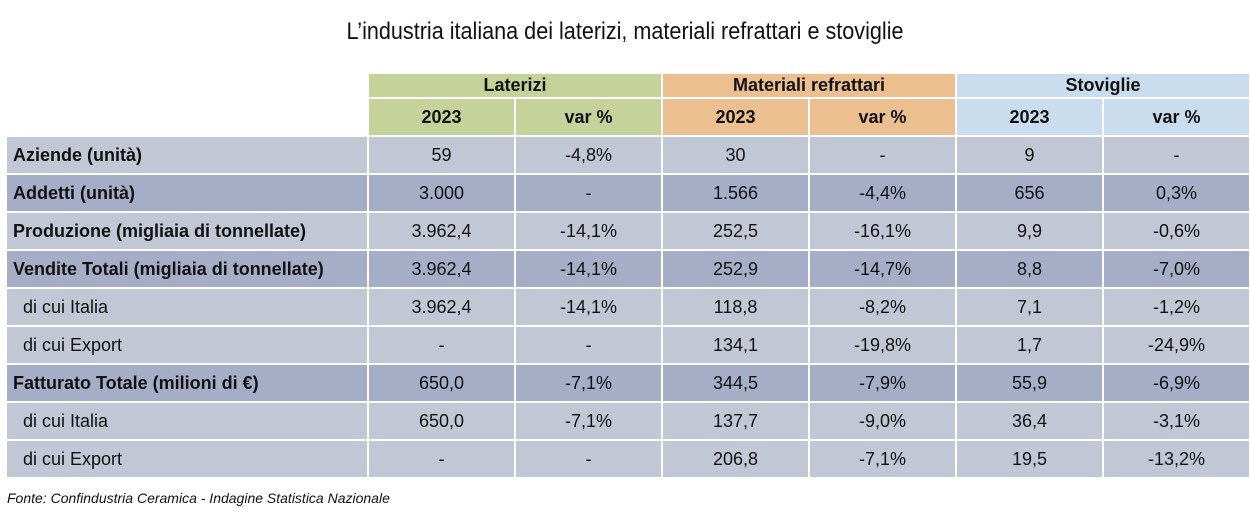 Image resolution: width=1250 pixels, height=521 pixels. What do you see at coordinates (882, 269) in the screenshot?
I see `table-cell: -14,7%` at bounding box center [882, 269].